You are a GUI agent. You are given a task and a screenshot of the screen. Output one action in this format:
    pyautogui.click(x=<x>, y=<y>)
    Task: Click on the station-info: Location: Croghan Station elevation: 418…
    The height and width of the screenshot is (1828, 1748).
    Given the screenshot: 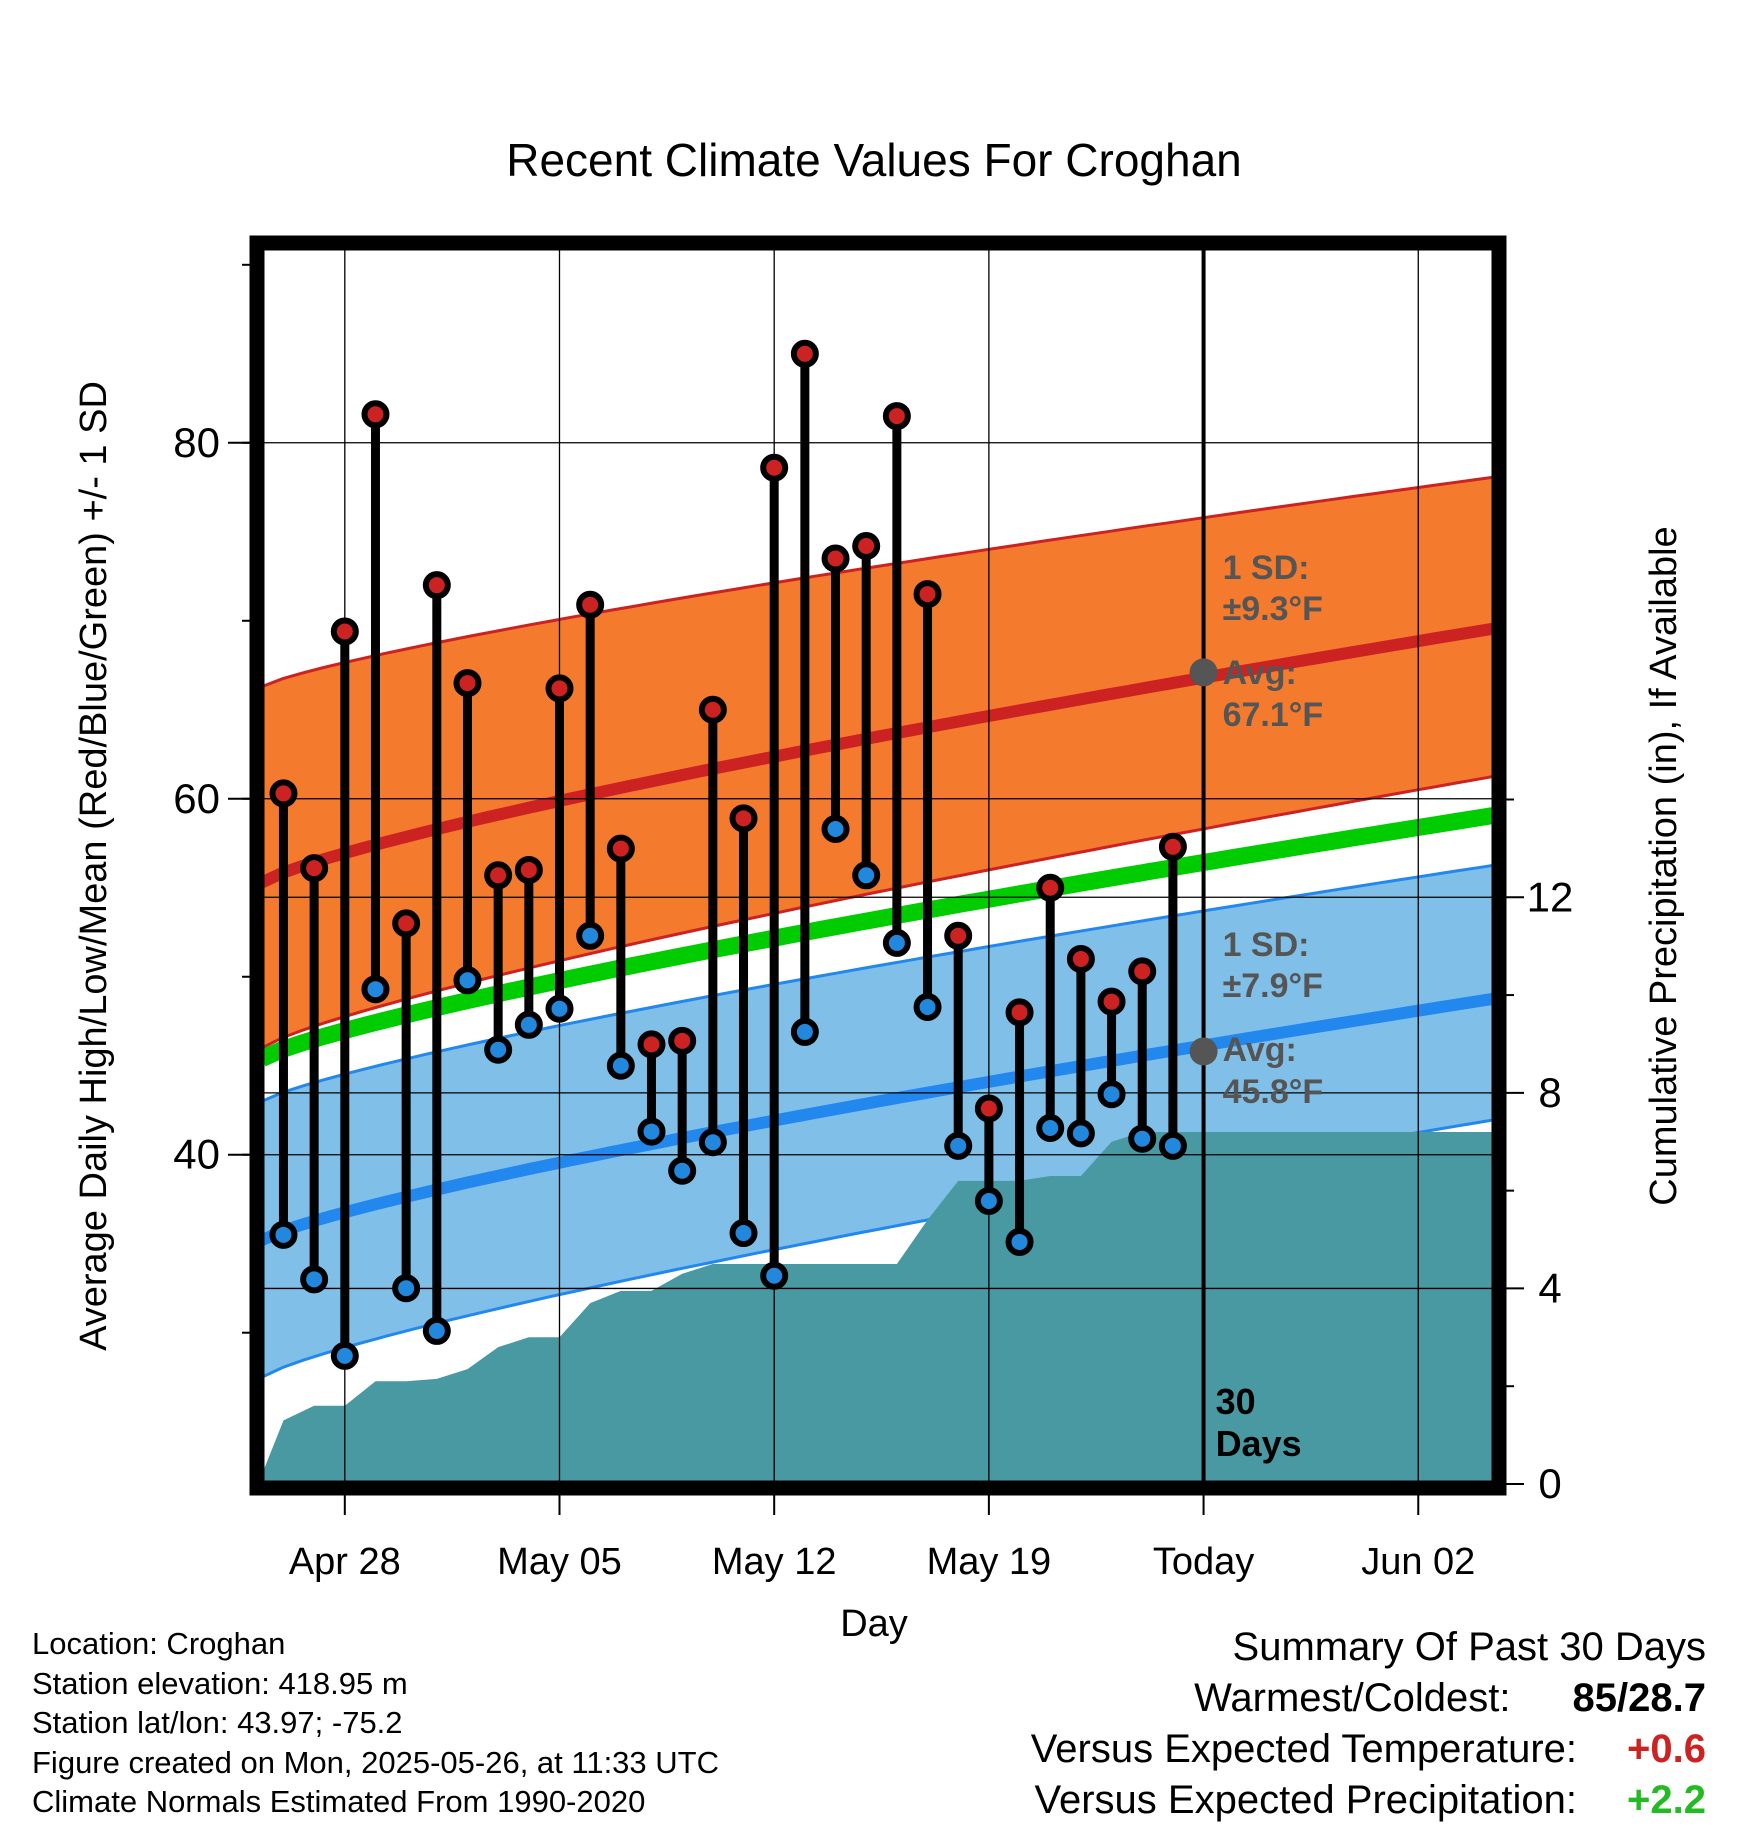 What is the action you would take?
    pyautogui.click(x=375, y=1723)
    